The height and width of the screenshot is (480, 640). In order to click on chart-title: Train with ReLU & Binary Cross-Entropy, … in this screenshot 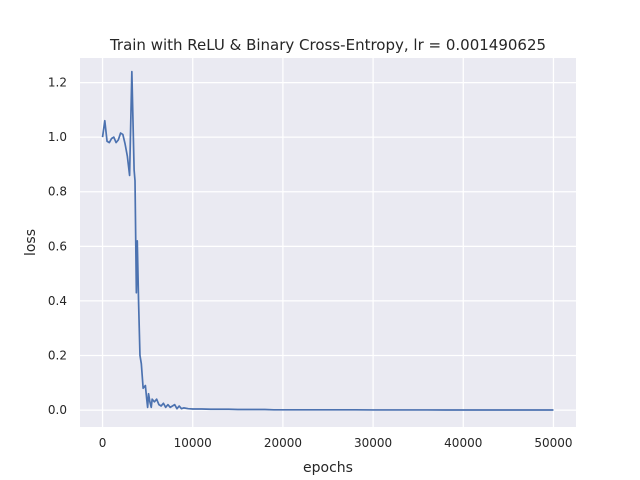, I will do `click(327, 45)`.